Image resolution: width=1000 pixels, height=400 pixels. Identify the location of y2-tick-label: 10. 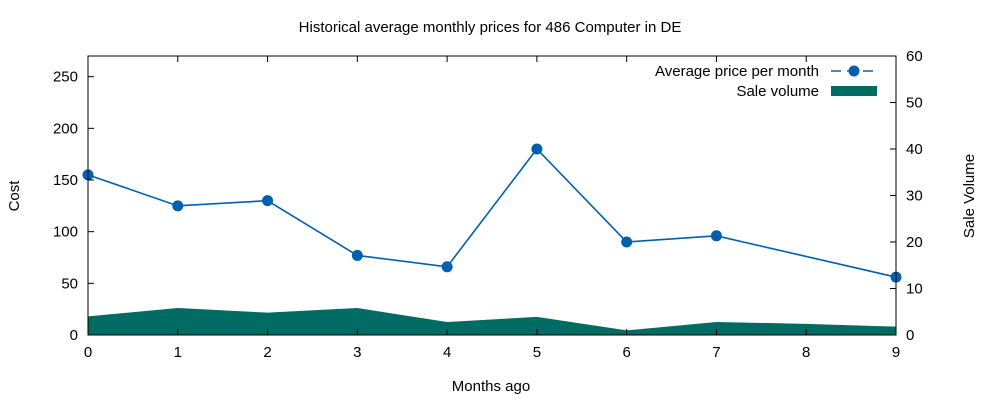
(914, 289).